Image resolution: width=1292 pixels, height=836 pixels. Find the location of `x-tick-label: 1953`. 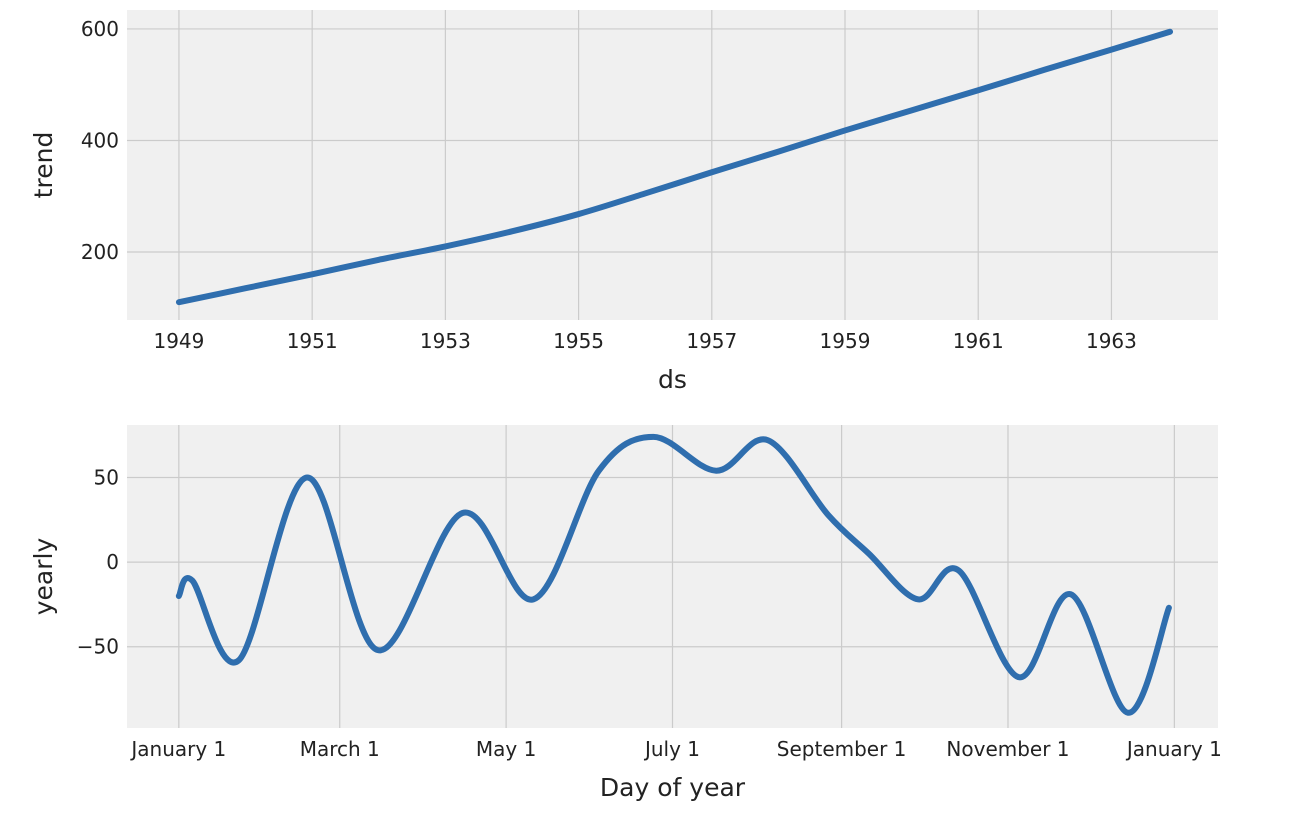

x-tick-label: 1953 is located at coordinates (445, 341).